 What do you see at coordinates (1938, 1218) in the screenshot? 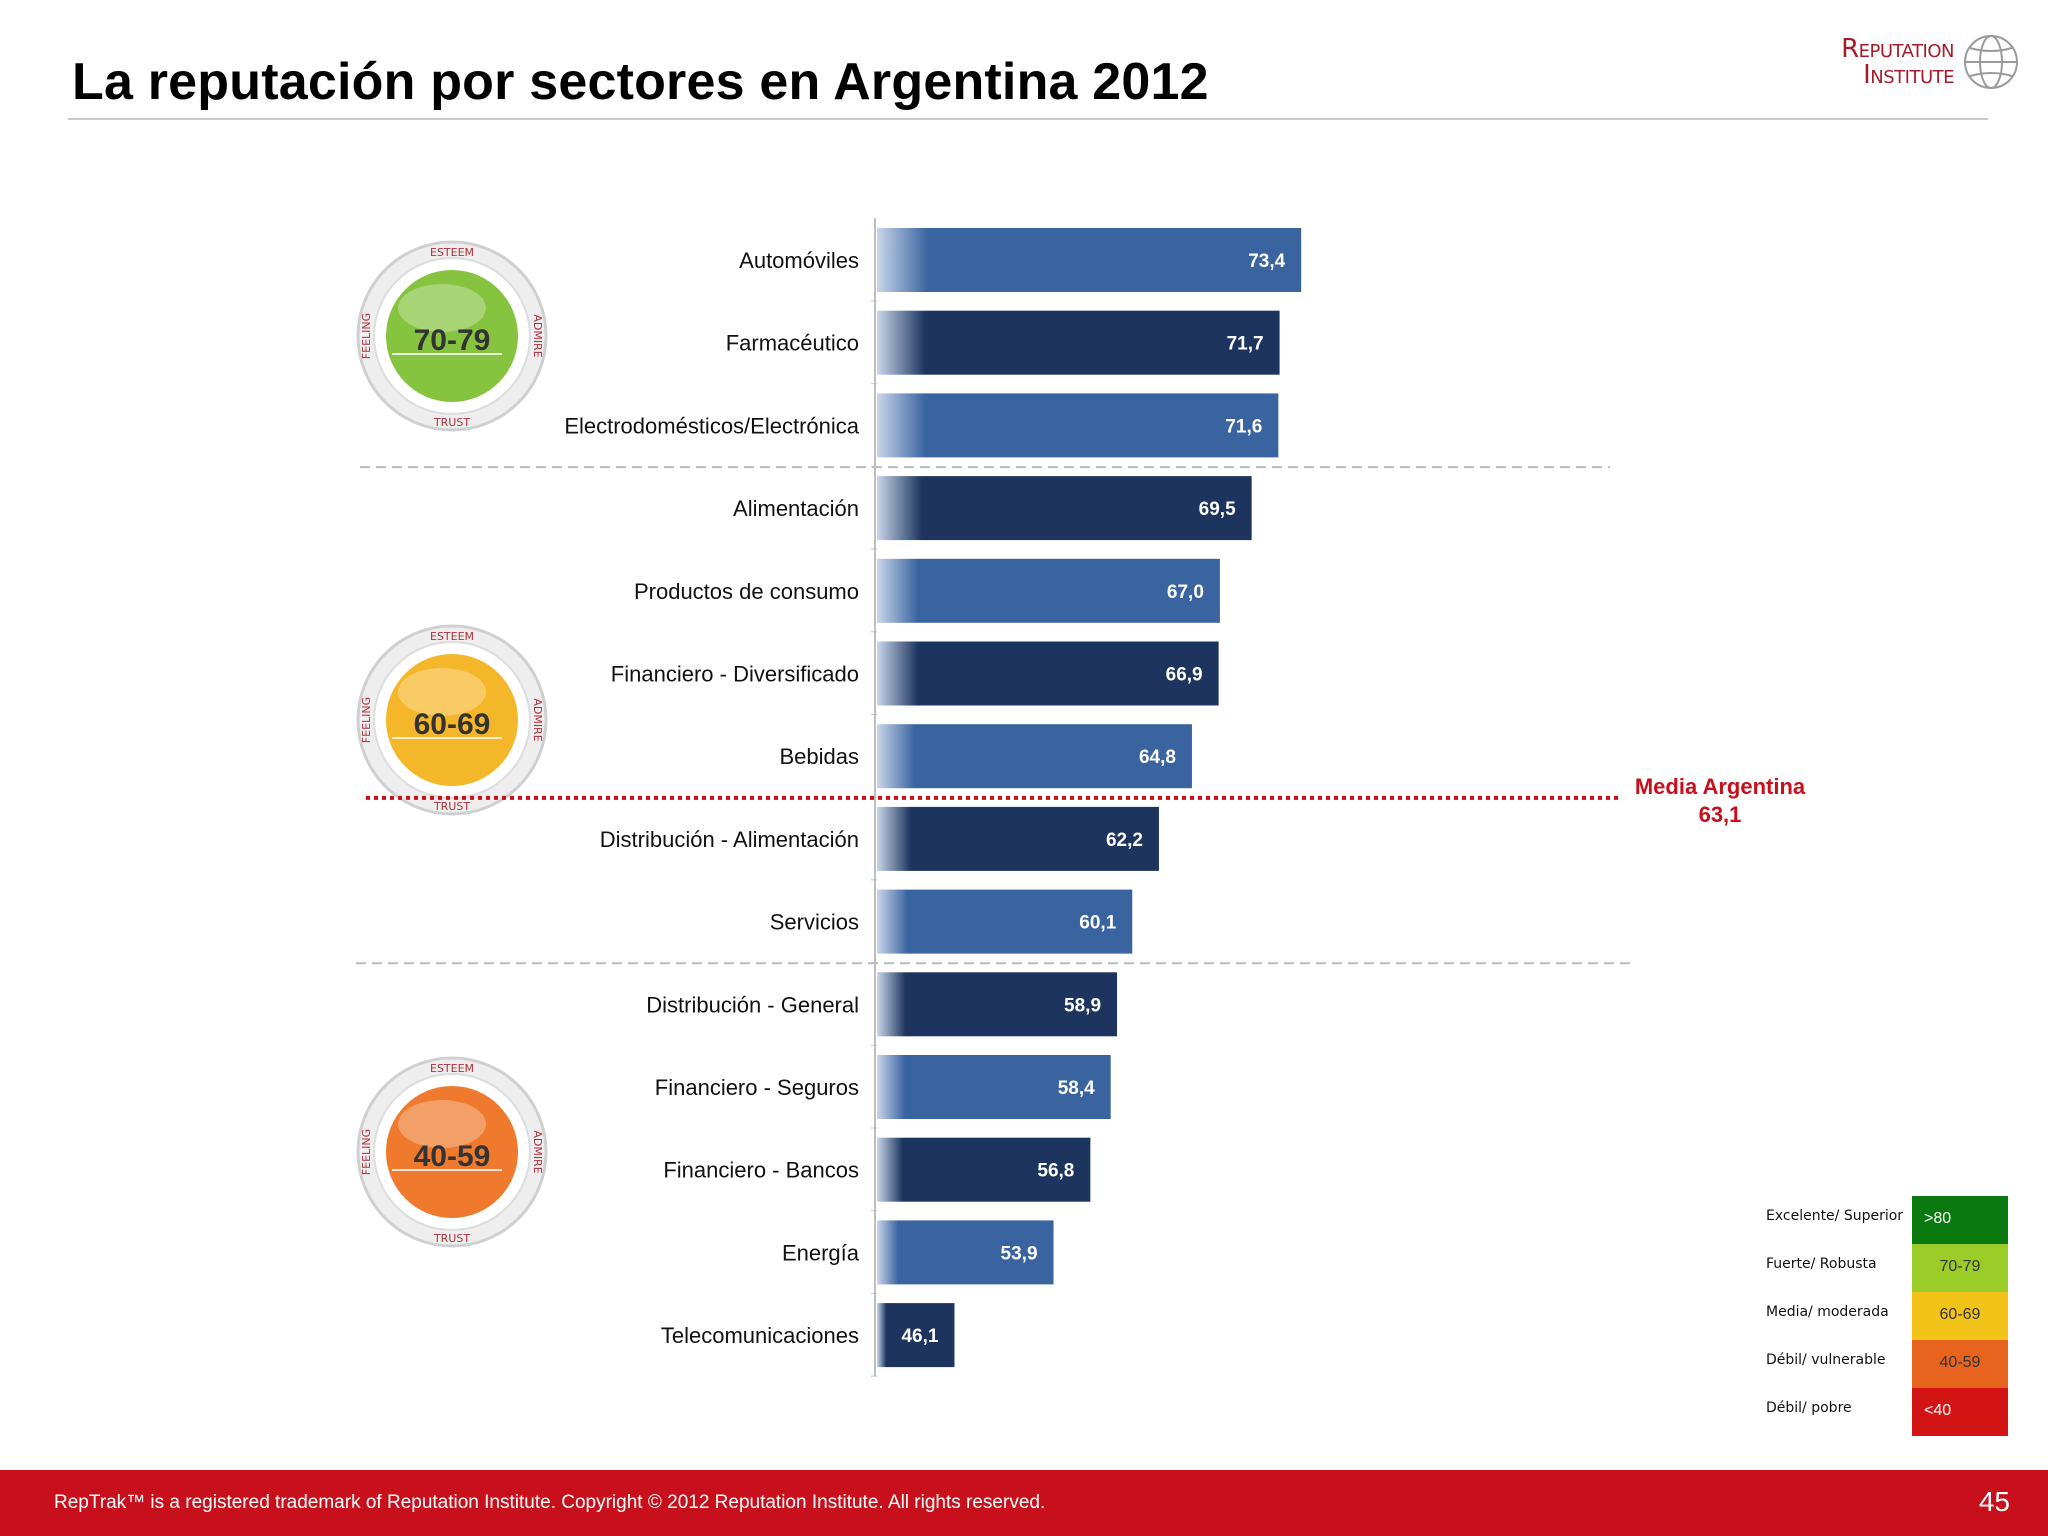
I see `legend-range: >80` at bounding box center [1938, 1218].